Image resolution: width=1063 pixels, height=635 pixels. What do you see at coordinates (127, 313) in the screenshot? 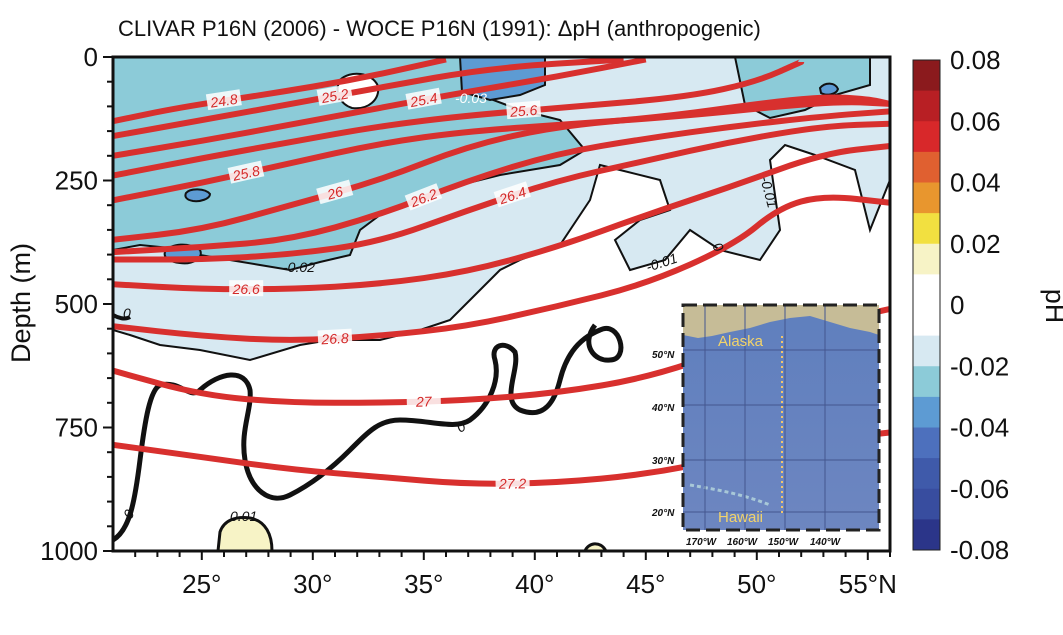
I see `dph-contour-label: 0` at bounding box center [127, 313].